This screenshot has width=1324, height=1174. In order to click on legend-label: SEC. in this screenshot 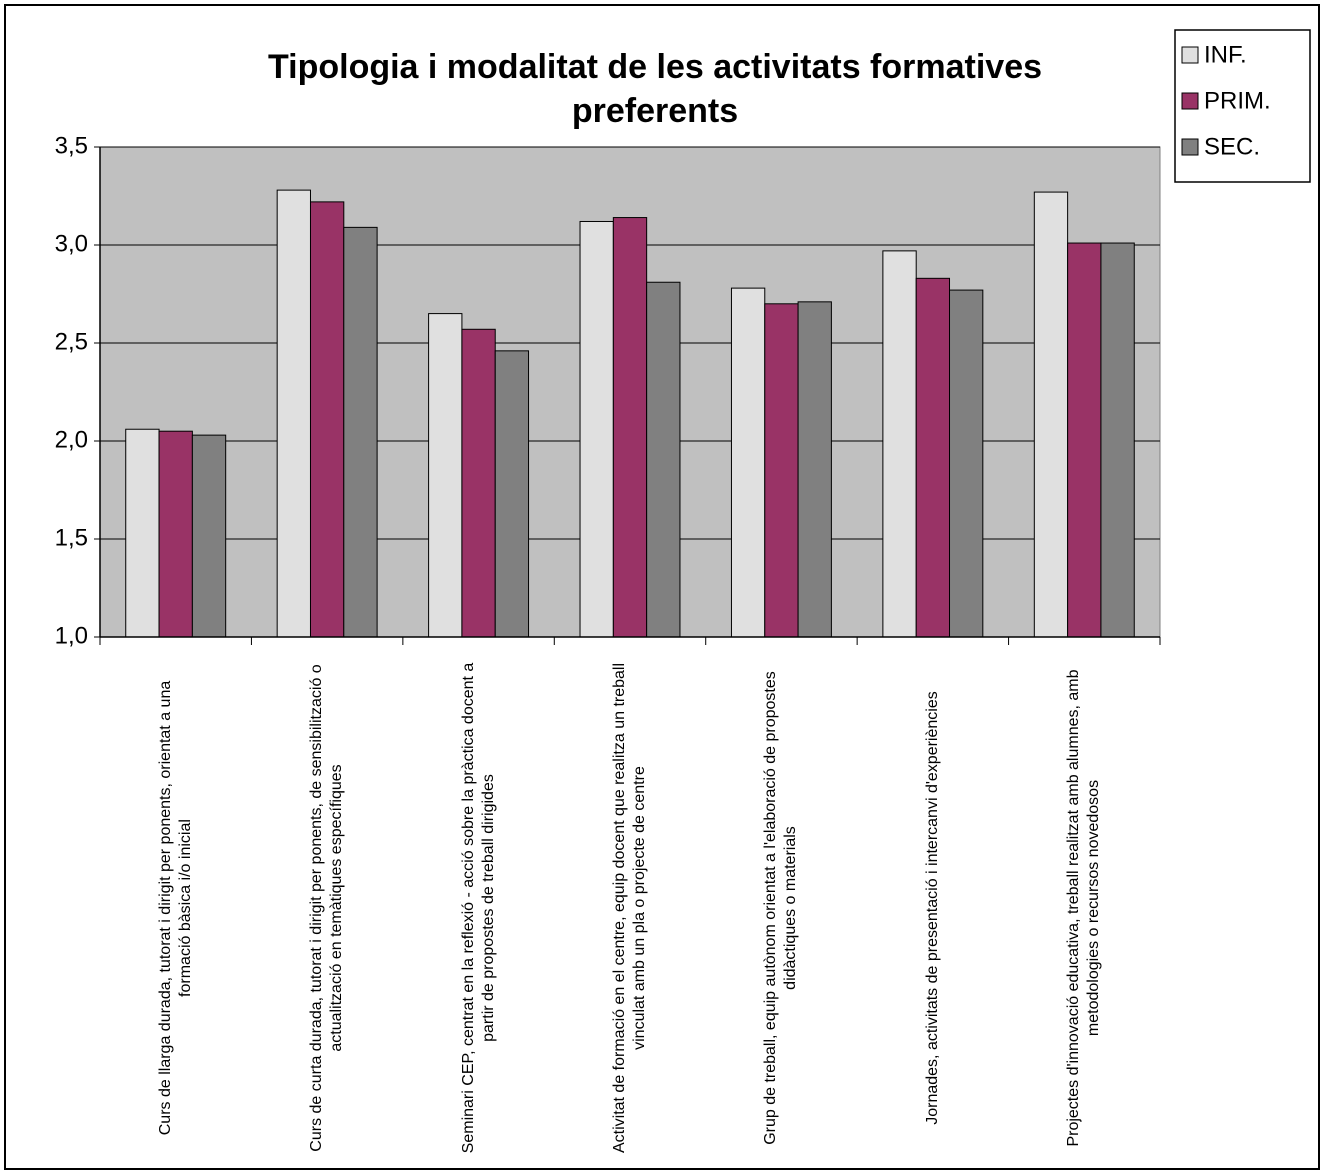, I will do `click(1232, 146)`.